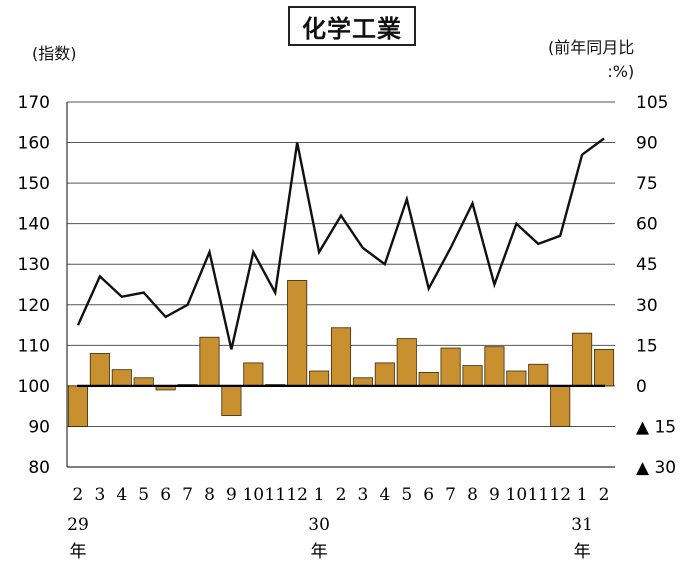 The image size is (696, 563). What do you see at coordinates (39, 468) in the screenshot?
I see `left-tick-label: 80` at bounding box center [39, 468].